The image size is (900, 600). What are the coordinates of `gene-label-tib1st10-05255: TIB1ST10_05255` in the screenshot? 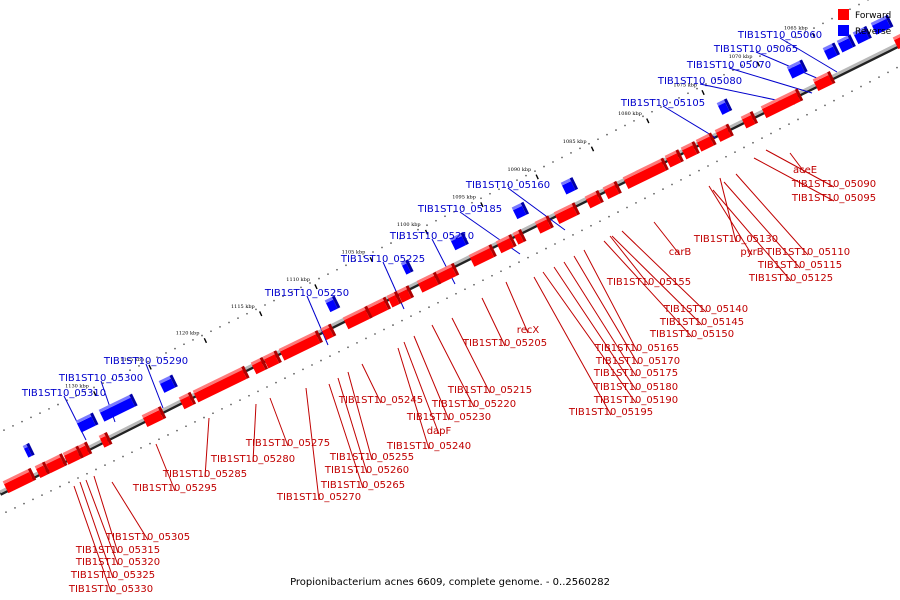 It's located at (371, 457).